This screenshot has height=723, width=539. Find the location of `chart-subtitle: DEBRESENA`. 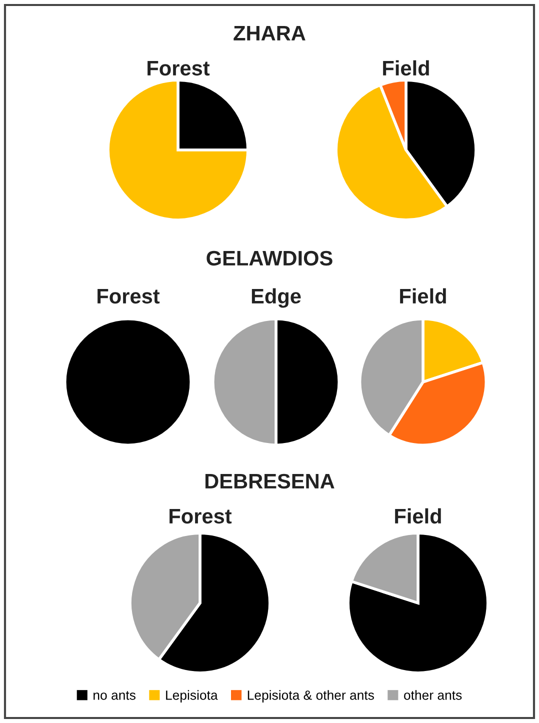

chart-subtitle: DEBRESENA is located at coordinates (269, 481).